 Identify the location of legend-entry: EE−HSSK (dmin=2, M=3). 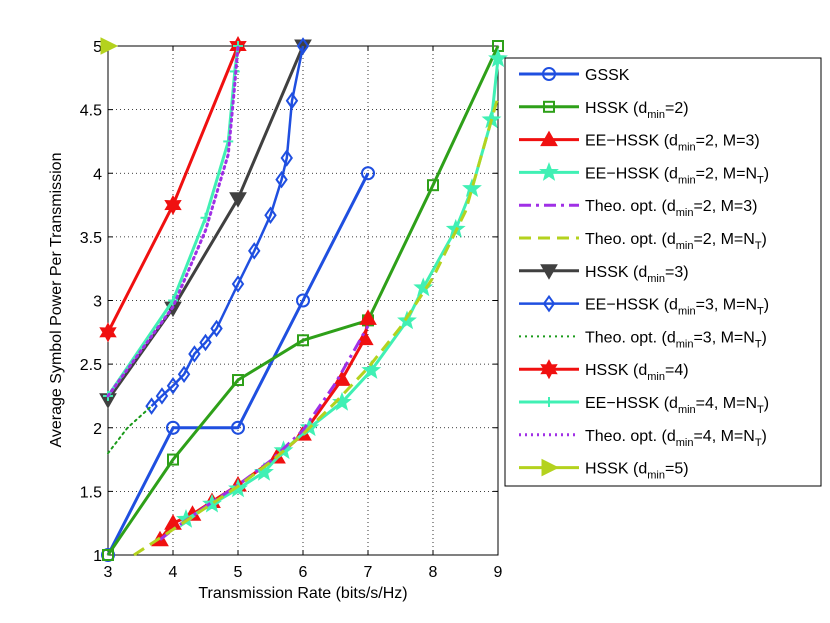
(639, 142).